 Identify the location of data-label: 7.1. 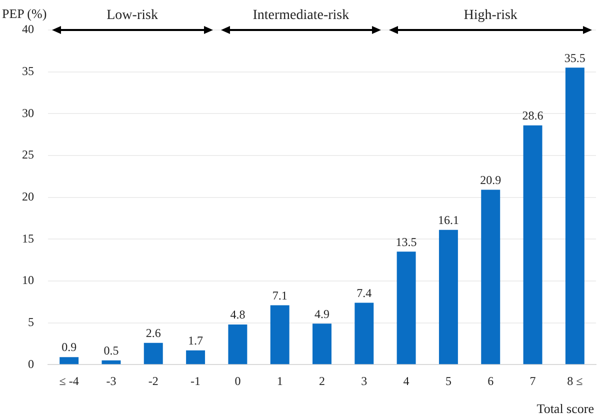
(280, 295).